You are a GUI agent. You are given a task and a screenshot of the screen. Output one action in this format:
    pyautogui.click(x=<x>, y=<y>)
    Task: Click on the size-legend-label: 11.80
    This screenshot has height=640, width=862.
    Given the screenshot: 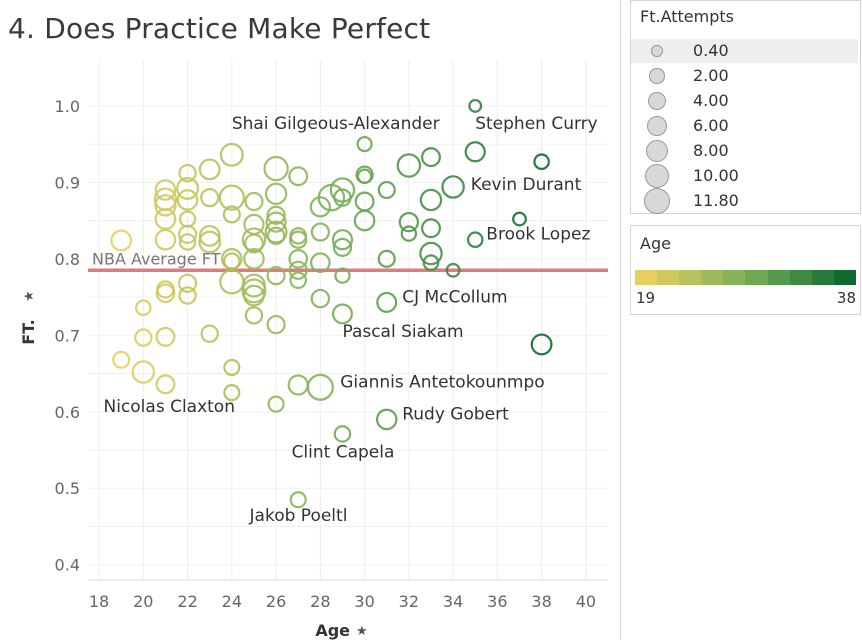 What is the action you would take?
    pyautogui.click(x=716, y=200)
    